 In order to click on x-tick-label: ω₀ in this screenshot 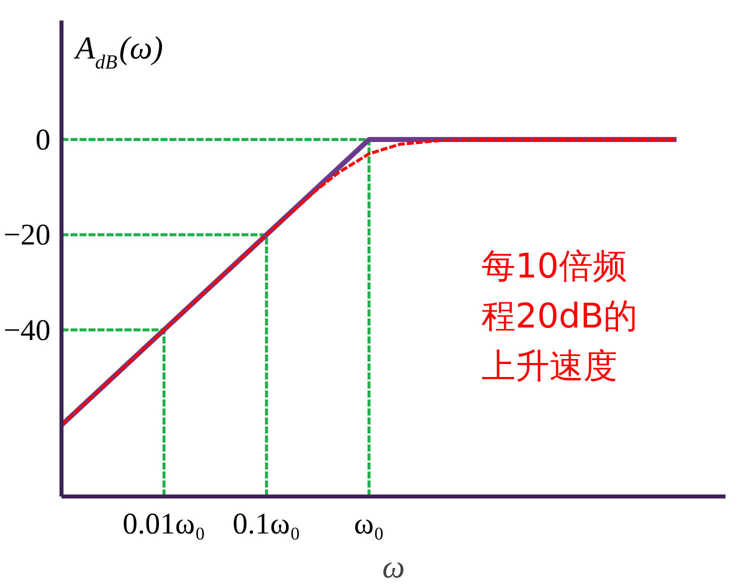, I will do `click(369, 524)`.